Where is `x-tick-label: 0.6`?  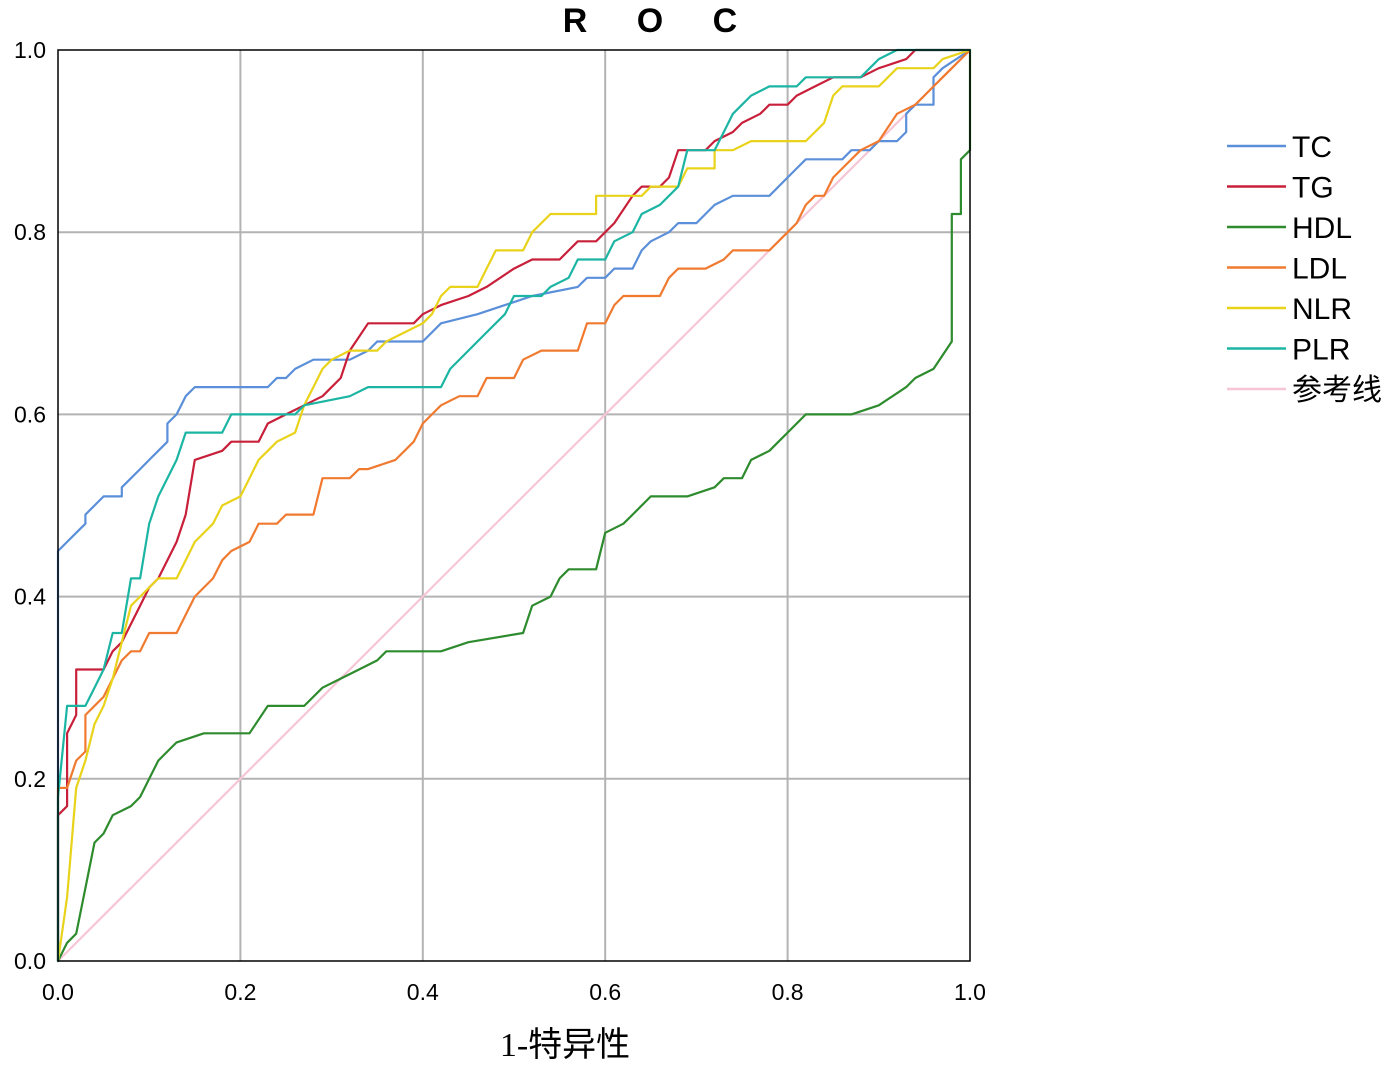
x-tick-label: 0.6 is located at coordinates (605, 992).